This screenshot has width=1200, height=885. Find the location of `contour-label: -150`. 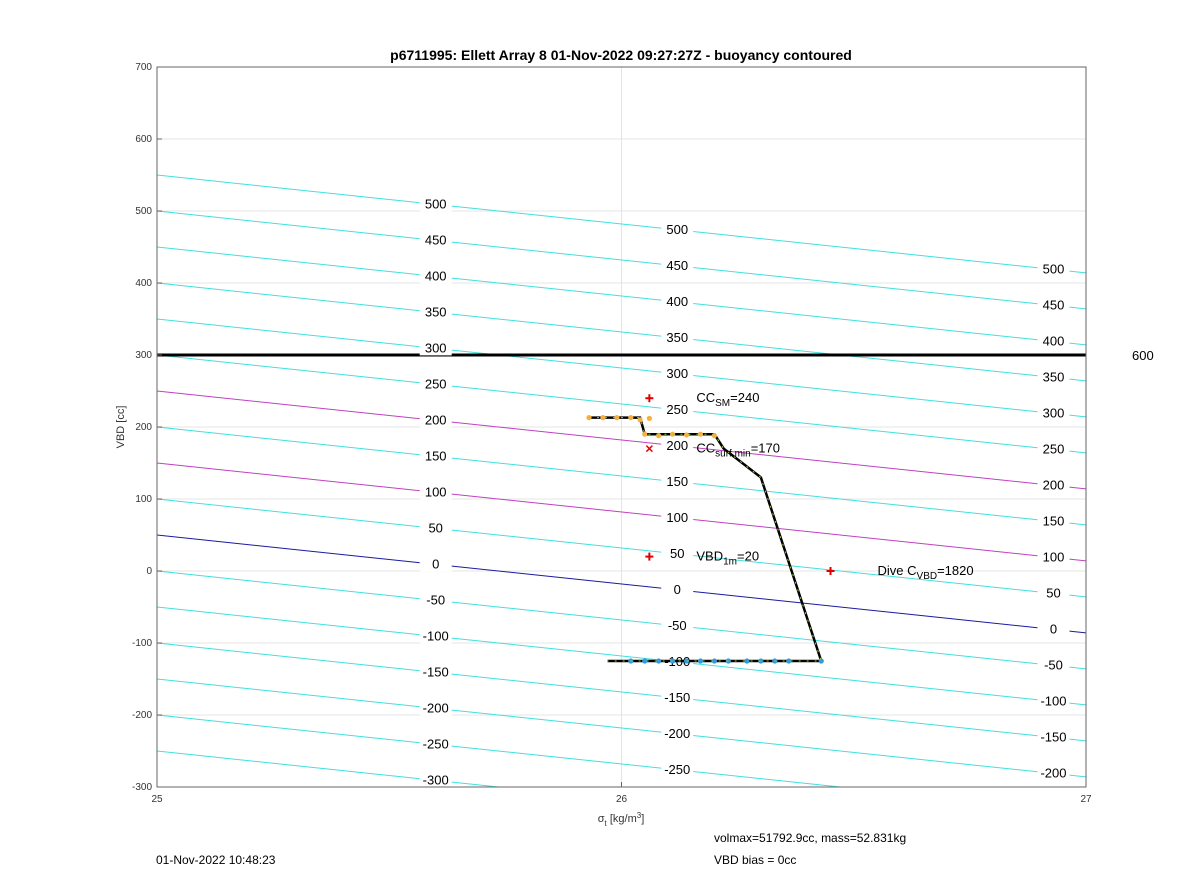

contour-label: -150 is located at coordinates (436, 671).